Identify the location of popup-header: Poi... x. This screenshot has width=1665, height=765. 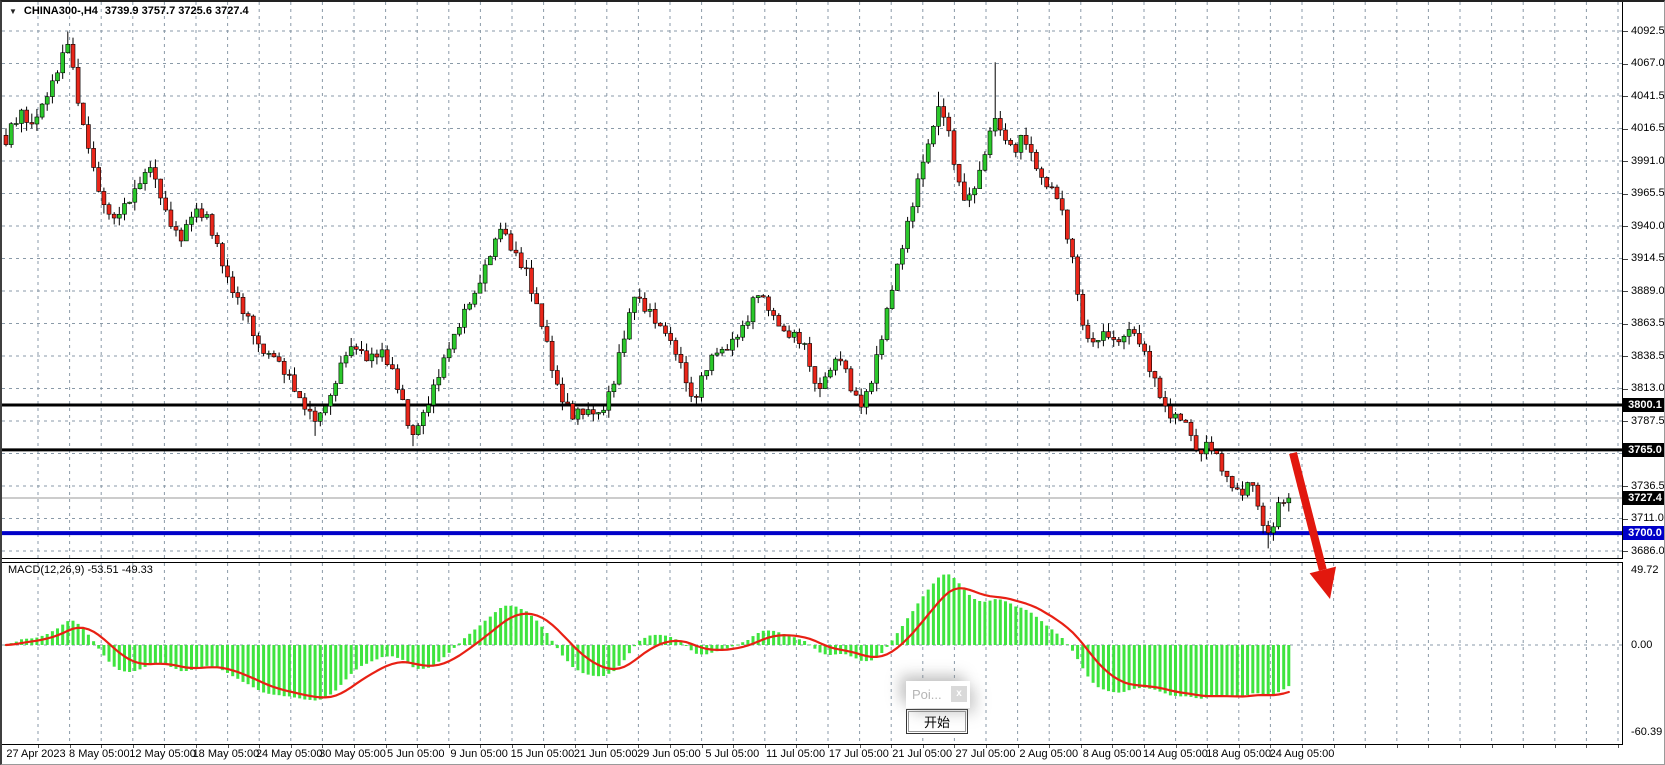
(938, 694).